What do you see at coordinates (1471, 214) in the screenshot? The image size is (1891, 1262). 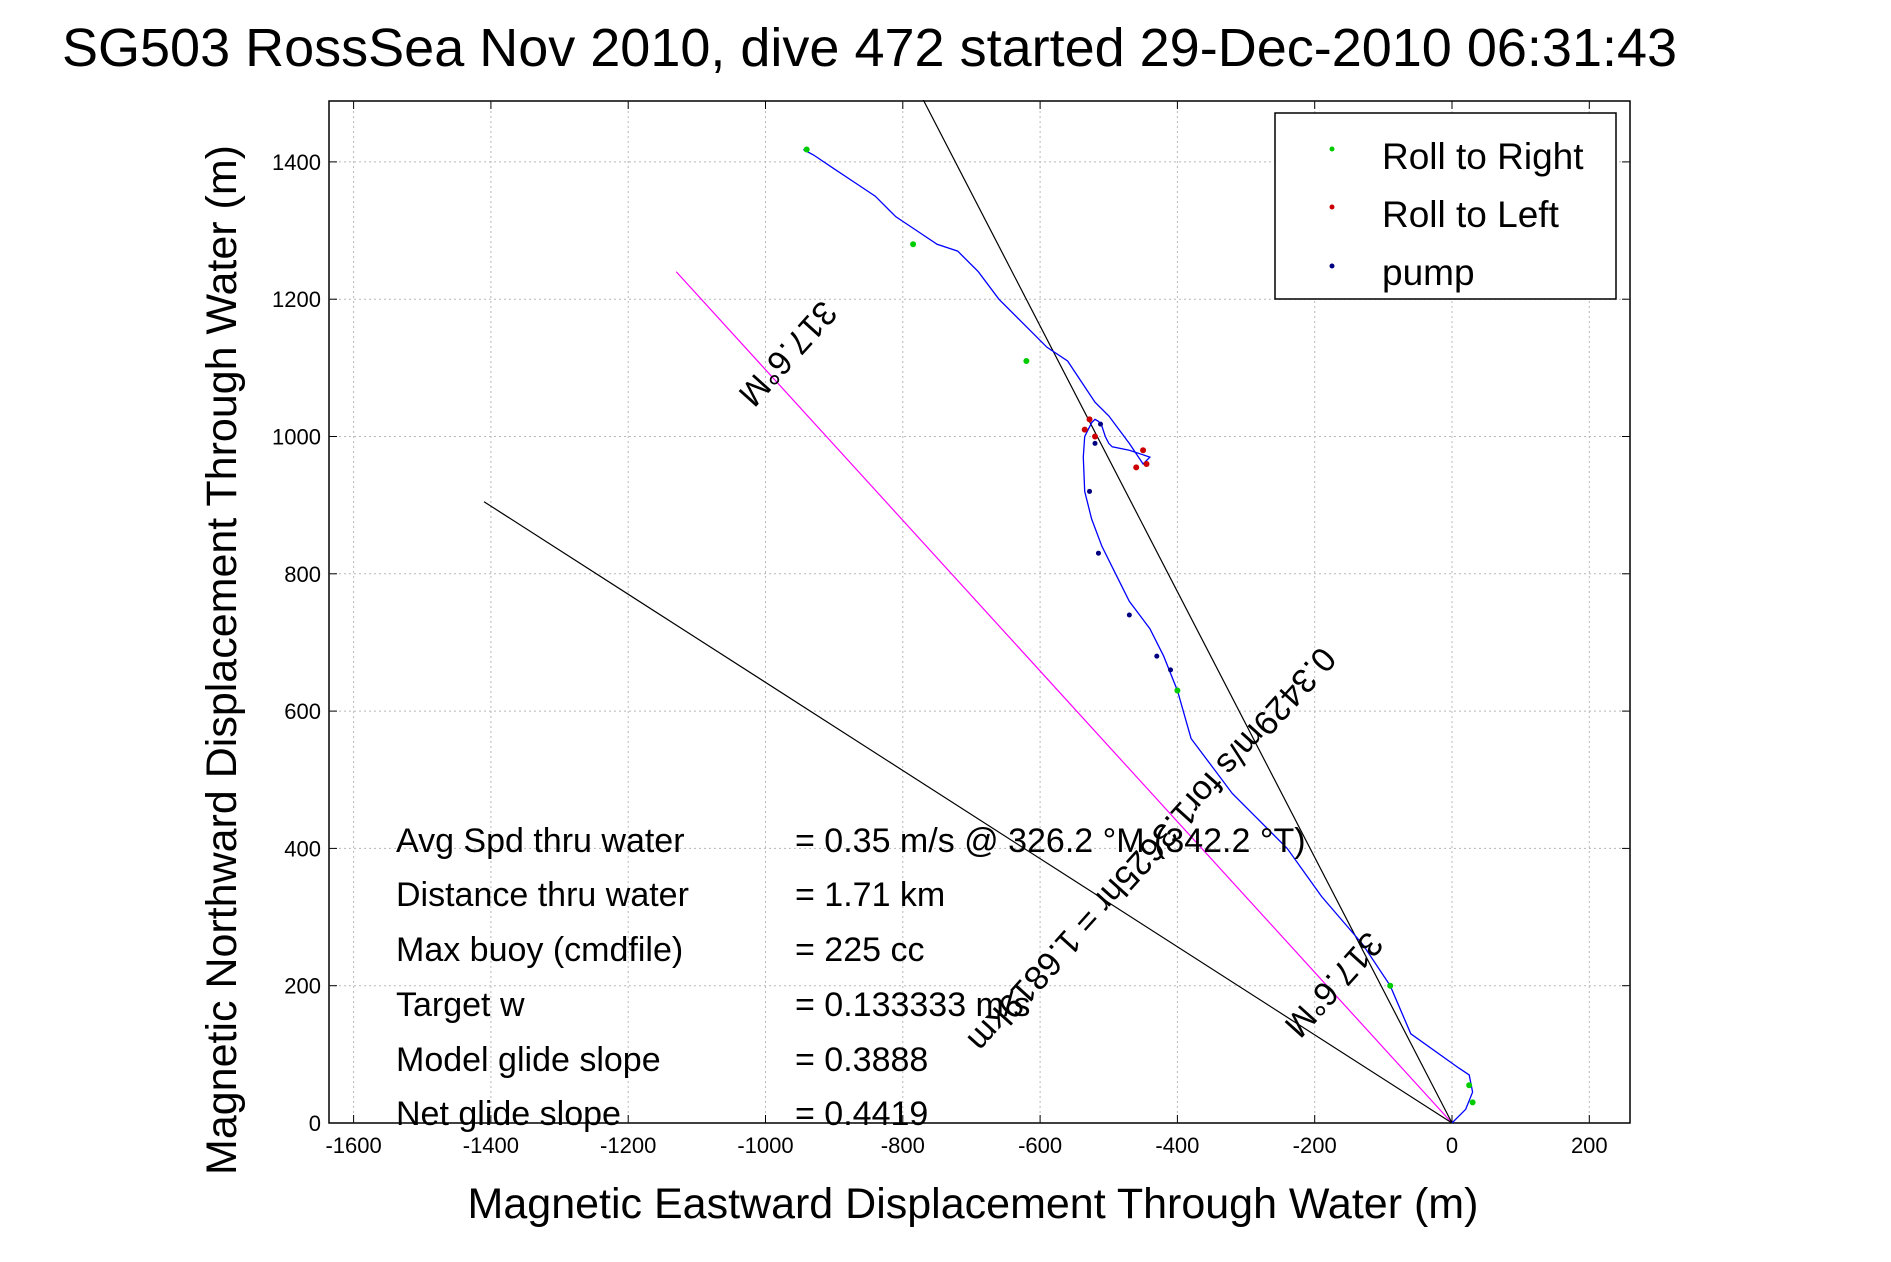 I see `legend-label-roll-left: Roll to Left` at bounding box center [1471, 214].